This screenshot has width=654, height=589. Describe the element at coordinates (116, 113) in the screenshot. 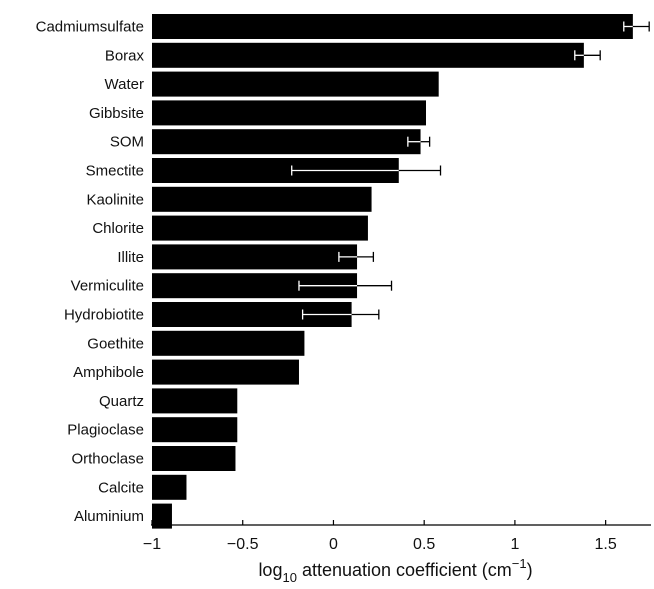

I see `category-label-gibbsite: Gibbsite` at that location.